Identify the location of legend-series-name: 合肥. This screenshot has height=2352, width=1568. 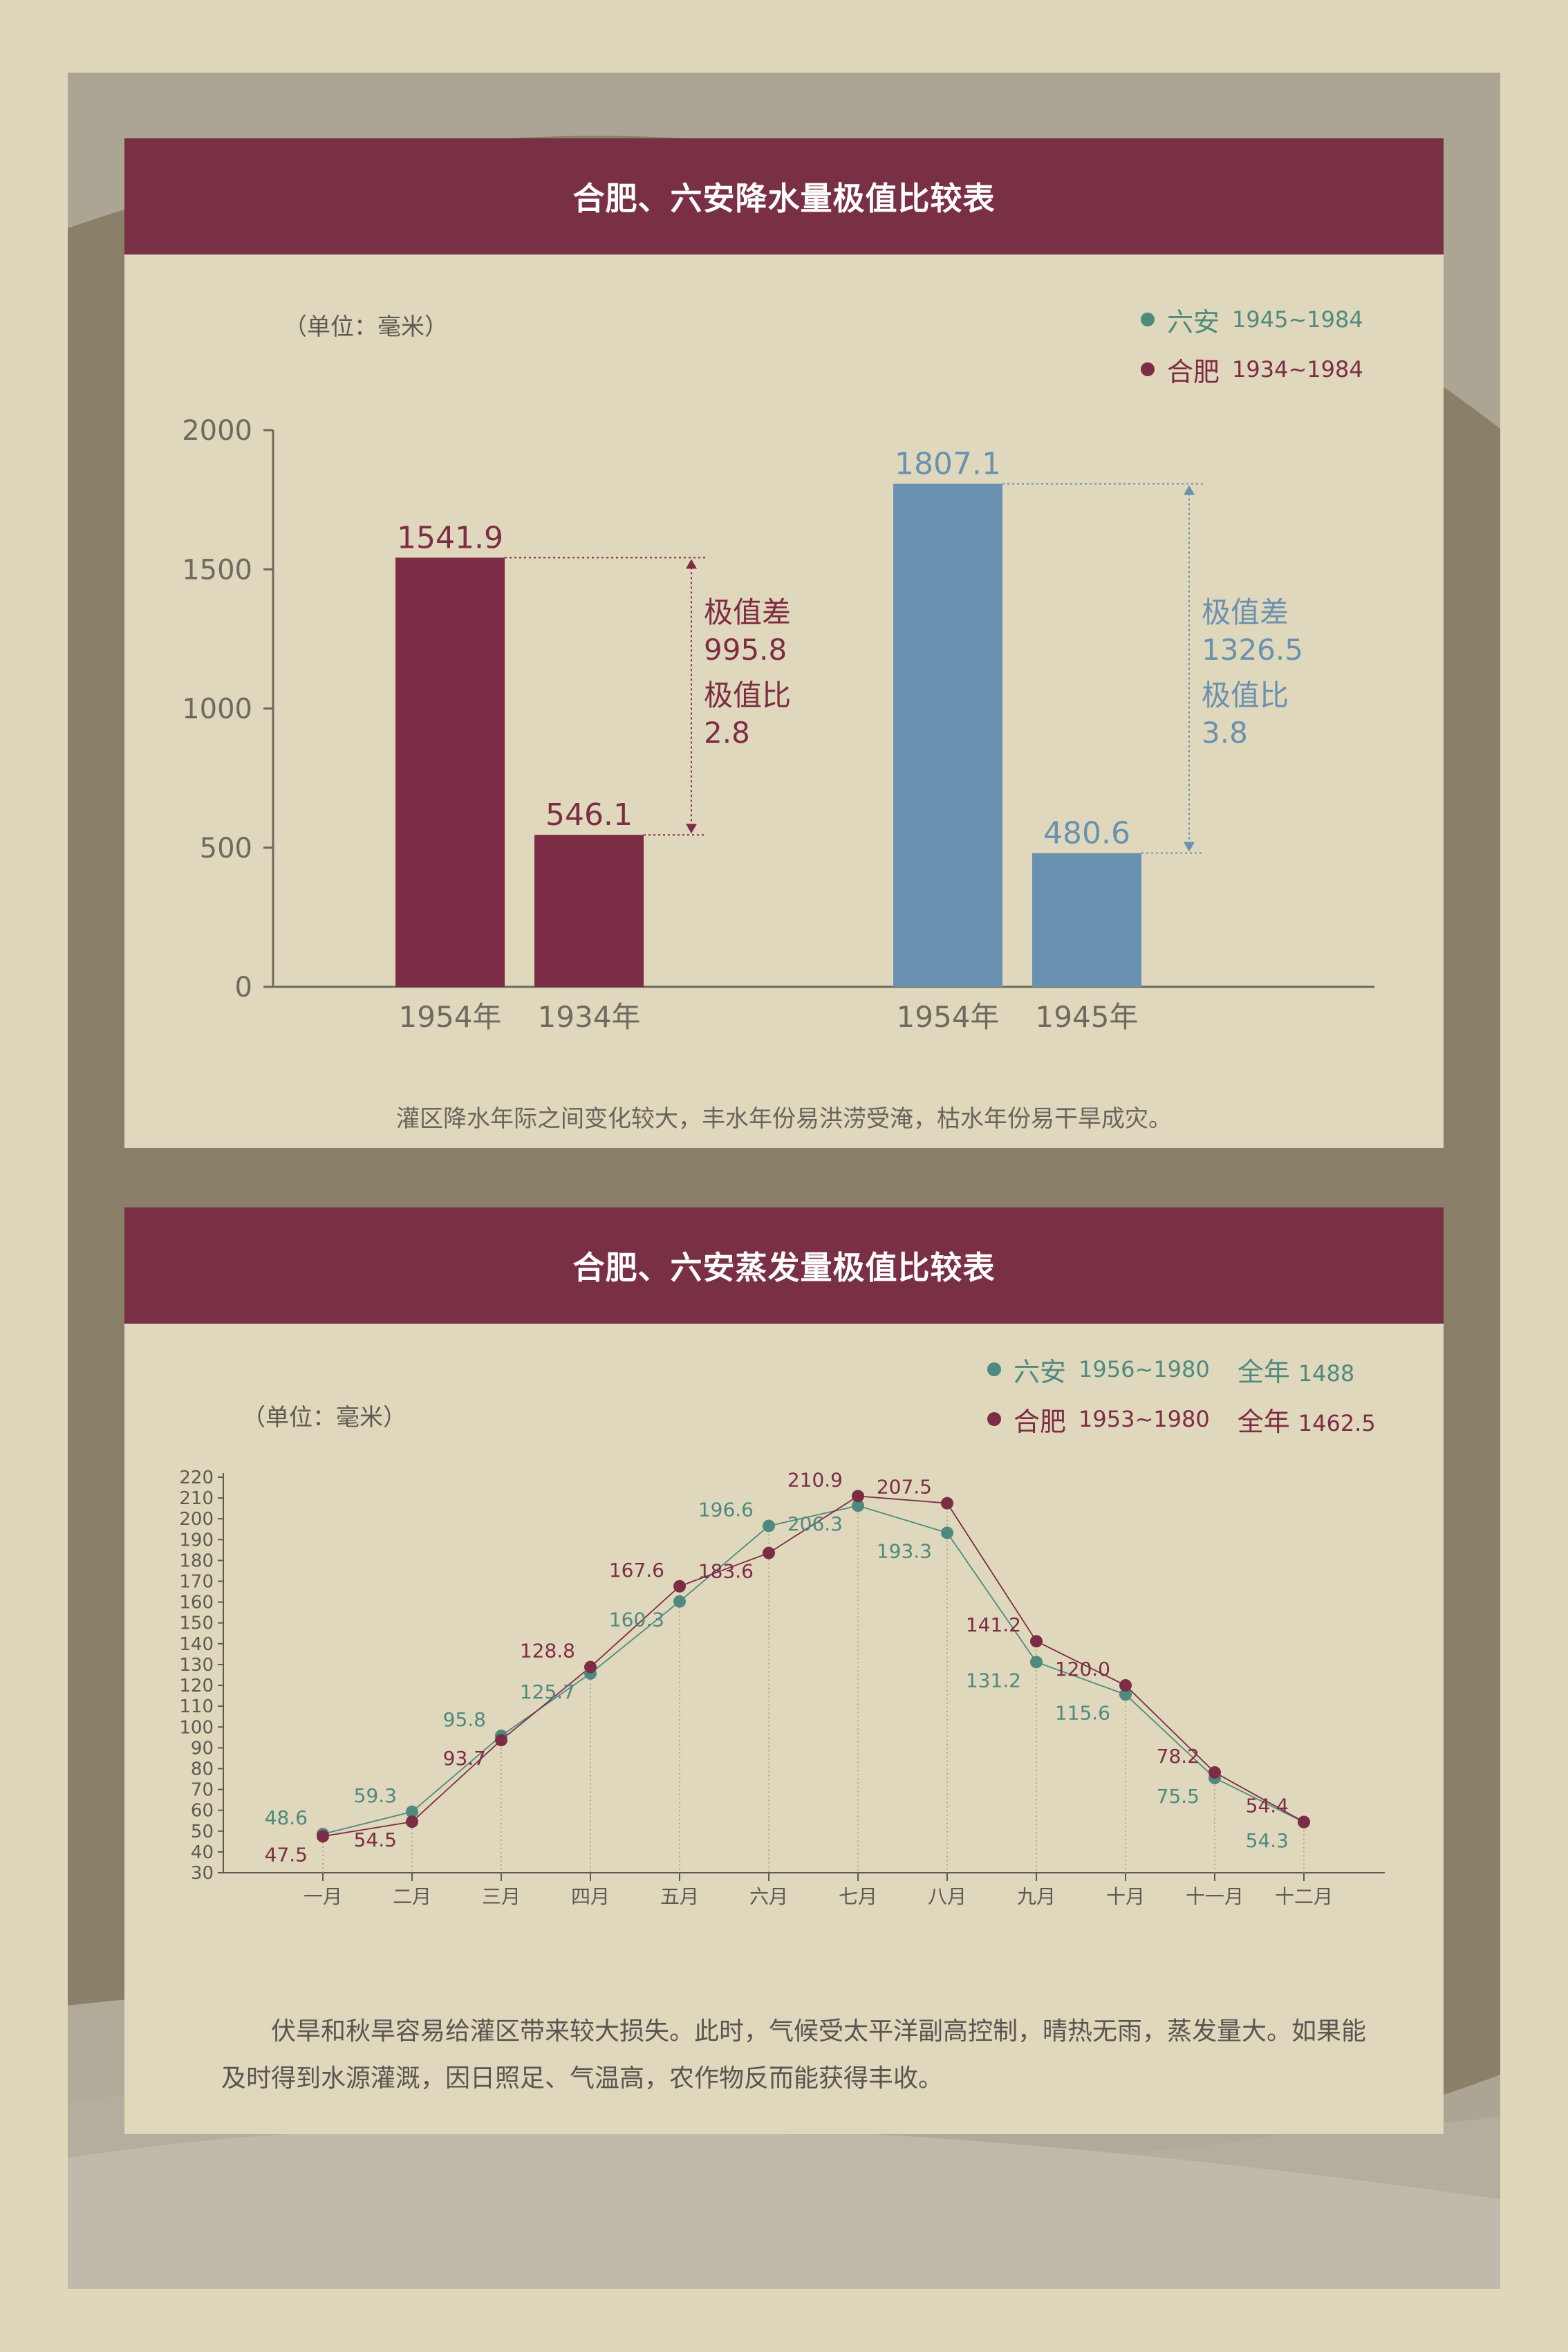
(1040, 1421).